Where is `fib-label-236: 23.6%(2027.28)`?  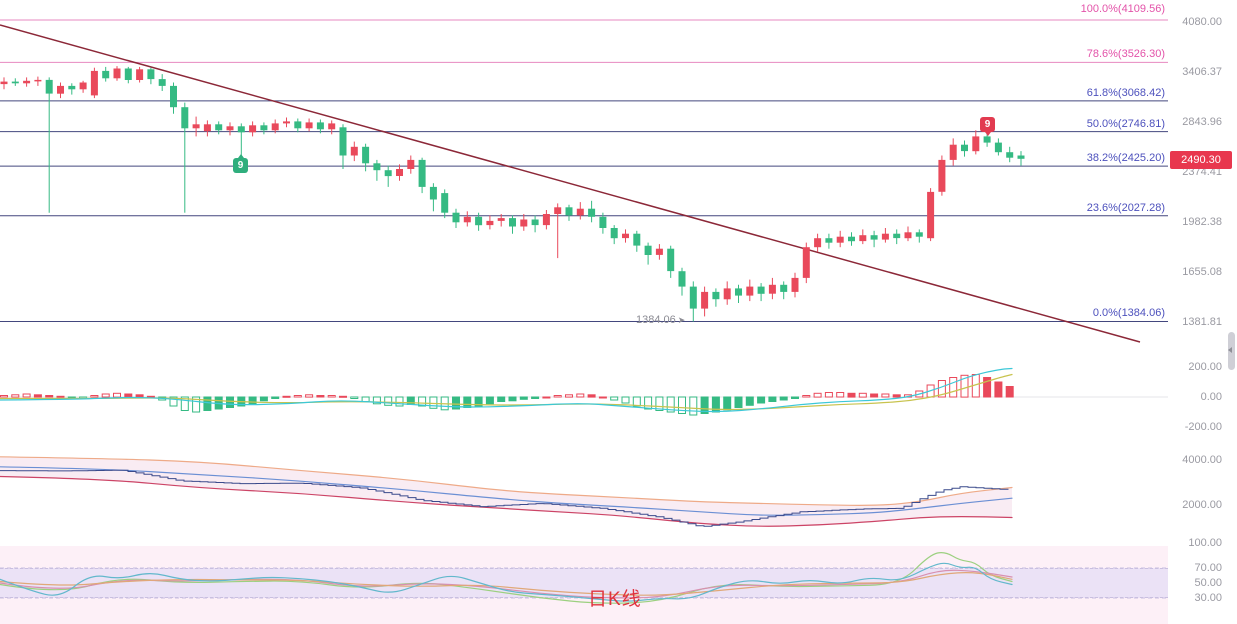
fib-label-236: 23.6%(2027.28) is located at coordinates (1125, 208).